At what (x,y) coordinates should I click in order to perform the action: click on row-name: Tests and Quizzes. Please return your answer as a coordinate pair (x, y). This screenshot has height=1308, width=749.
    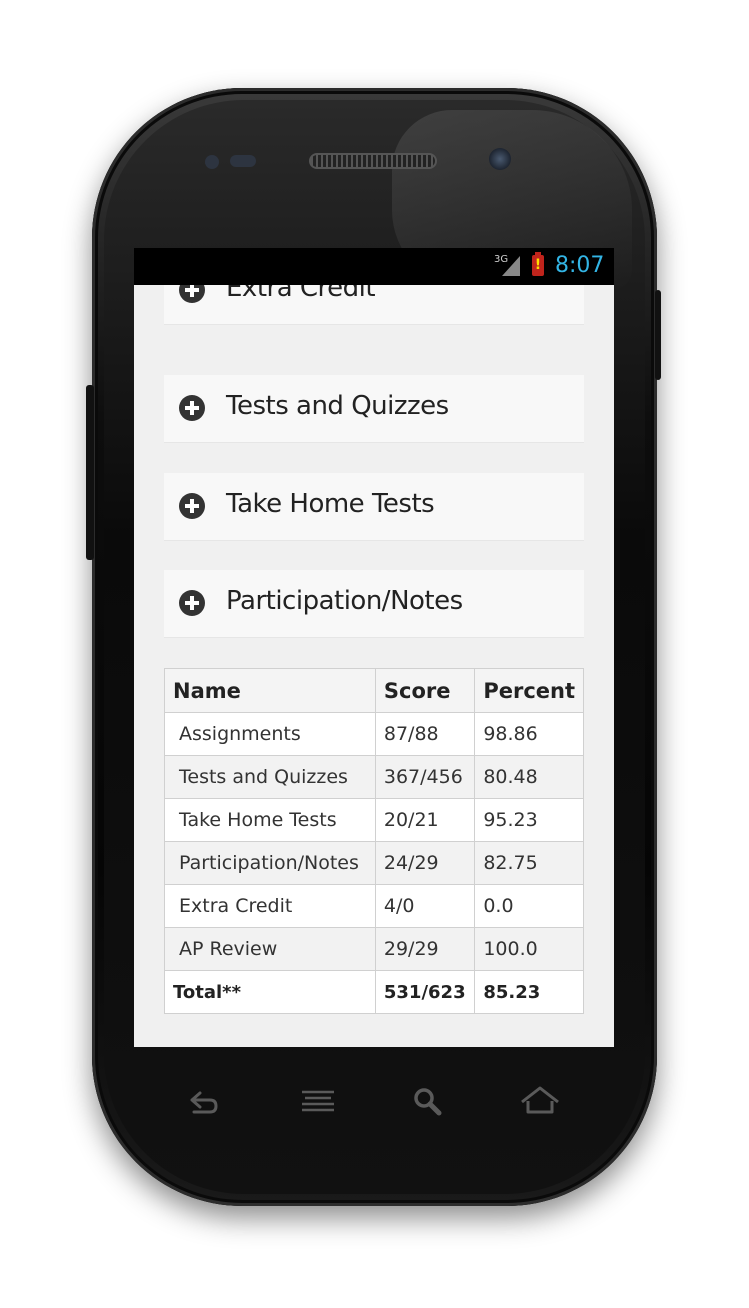
    Looking at the image, I should click on (270, 777).